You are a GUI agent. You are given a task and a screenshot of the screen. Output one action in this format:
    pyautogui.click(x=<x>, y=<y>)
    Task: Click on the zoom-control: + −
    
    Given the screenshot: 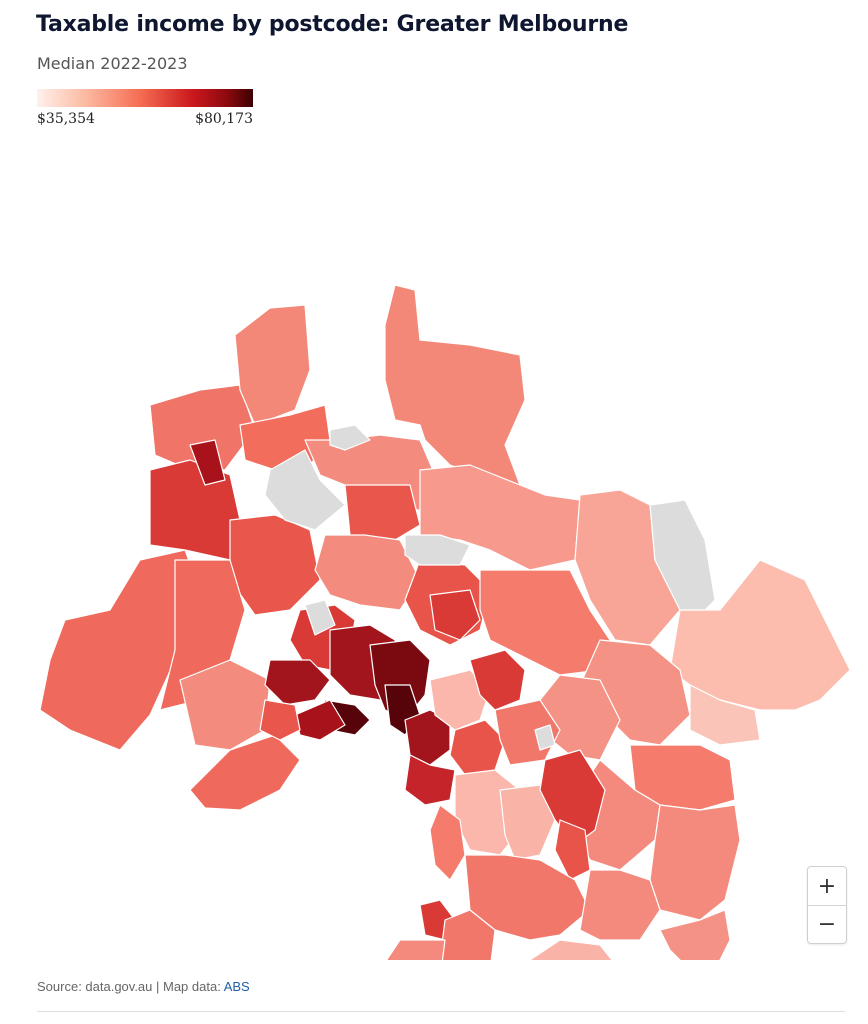 What is the action you would take?
    pyautogui.click(x=827, y=905)
    